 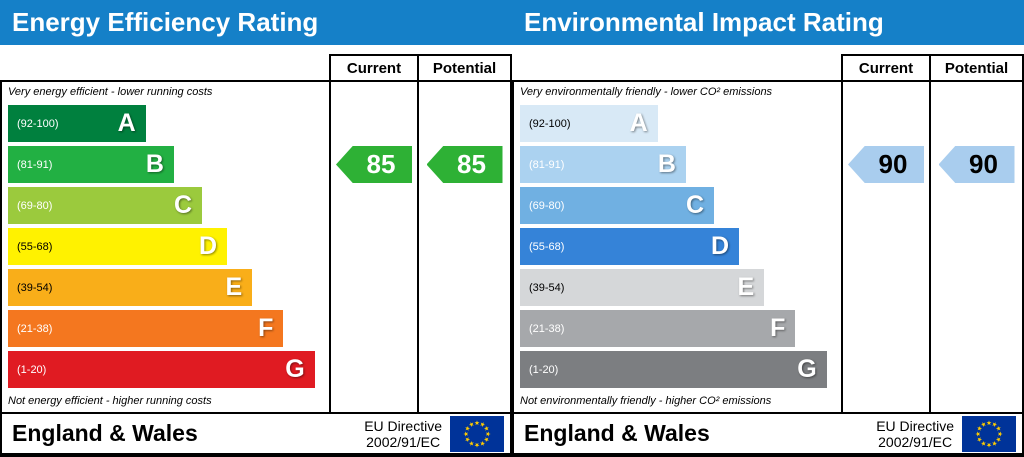 What do you see at coordinates (887, 247) in the screenshot?
I see `current-column: 90` at bounding box center [887, 247].